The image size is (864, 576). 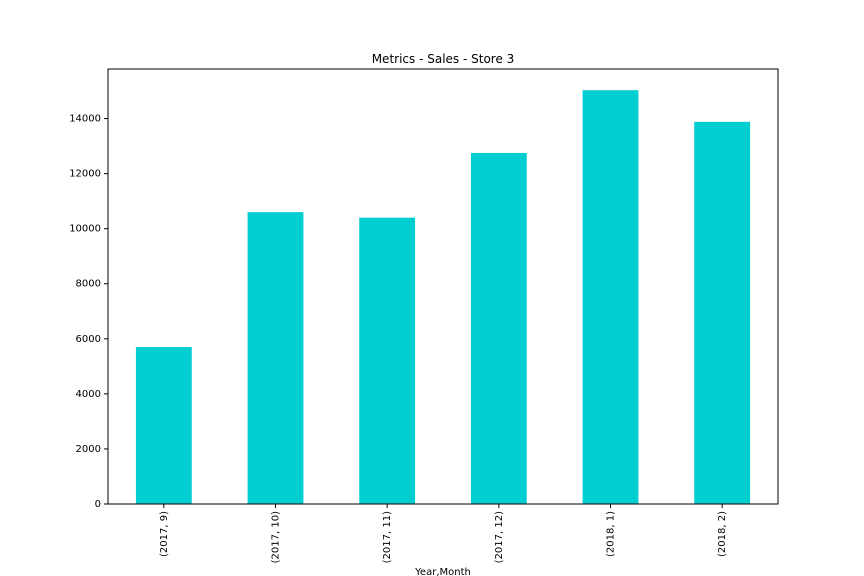 I want to click on y-tick-label-5: 10000, so click(x=85, y=229).